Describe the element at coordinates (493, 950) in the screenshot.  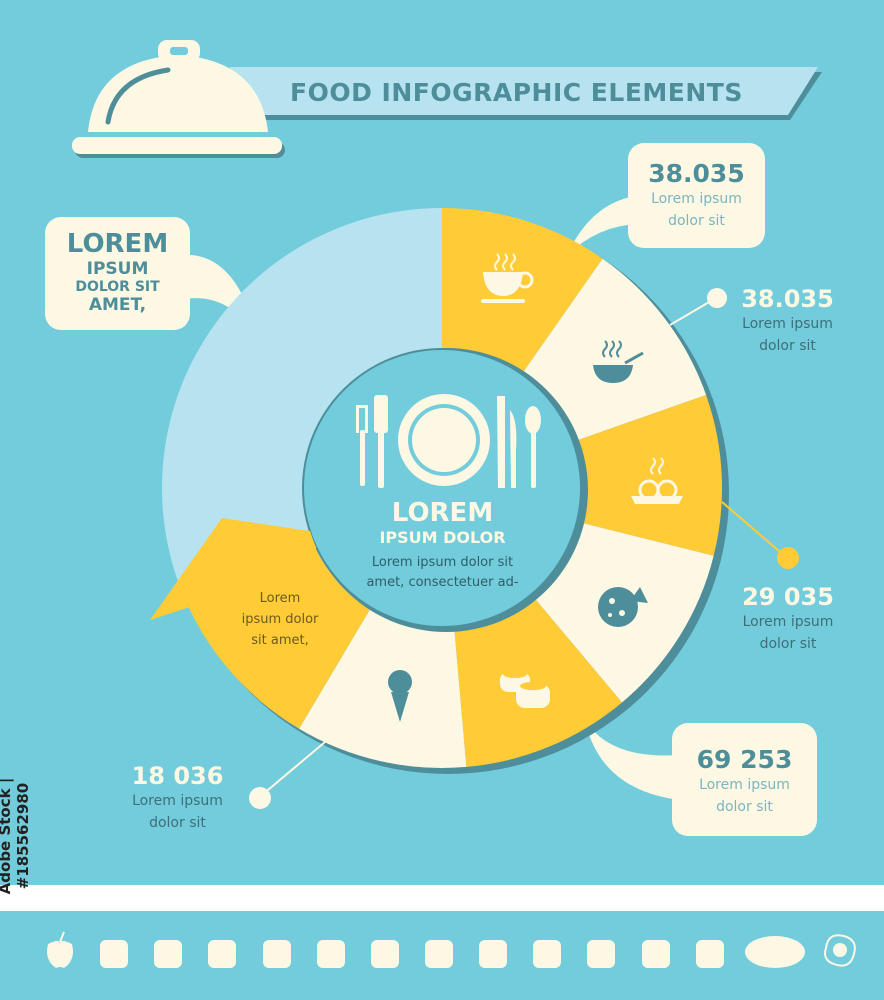
I see `kettle-icon` at that location.